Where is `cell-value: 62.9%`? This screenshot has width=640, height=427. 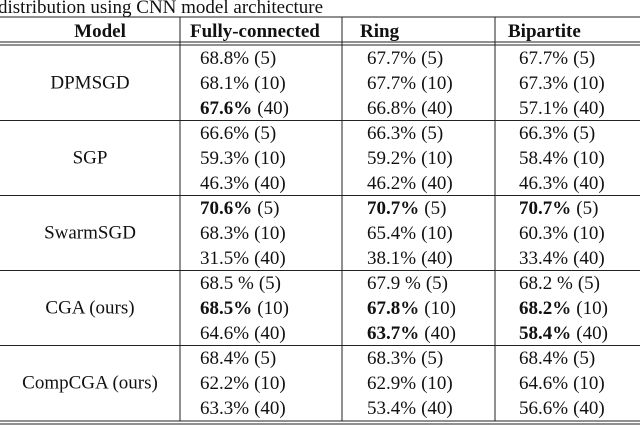
cell-value: 62.9% is located at coordinates (391, 383).